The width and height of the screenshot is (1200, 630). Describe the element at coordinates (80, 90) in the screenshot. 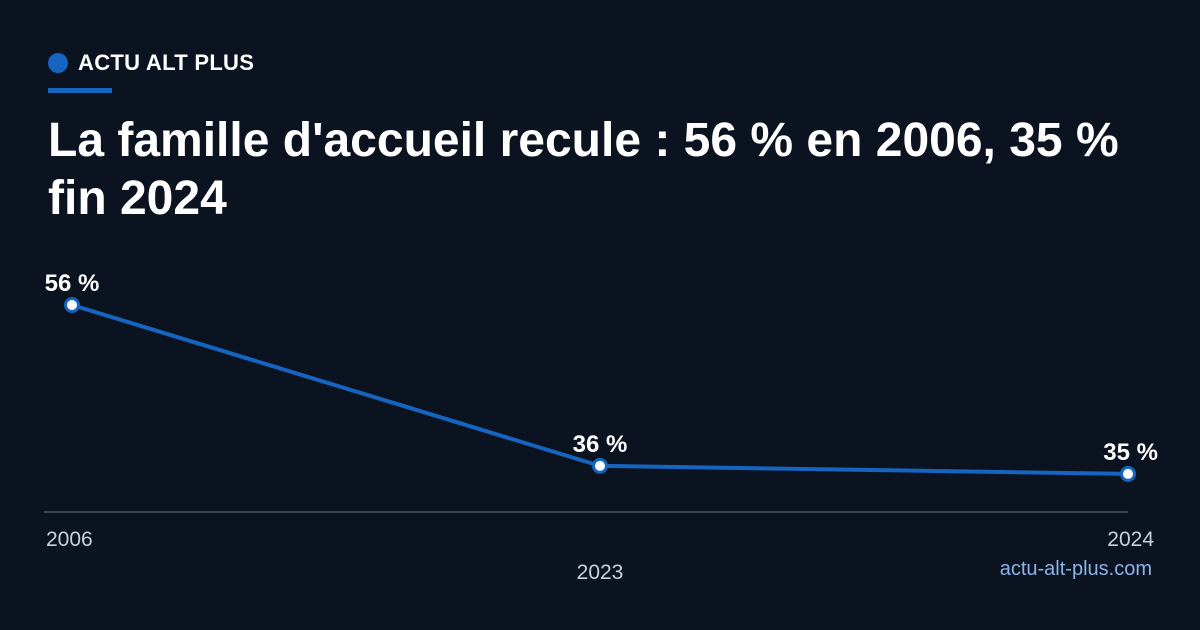

I see `brand-underline` at that location.